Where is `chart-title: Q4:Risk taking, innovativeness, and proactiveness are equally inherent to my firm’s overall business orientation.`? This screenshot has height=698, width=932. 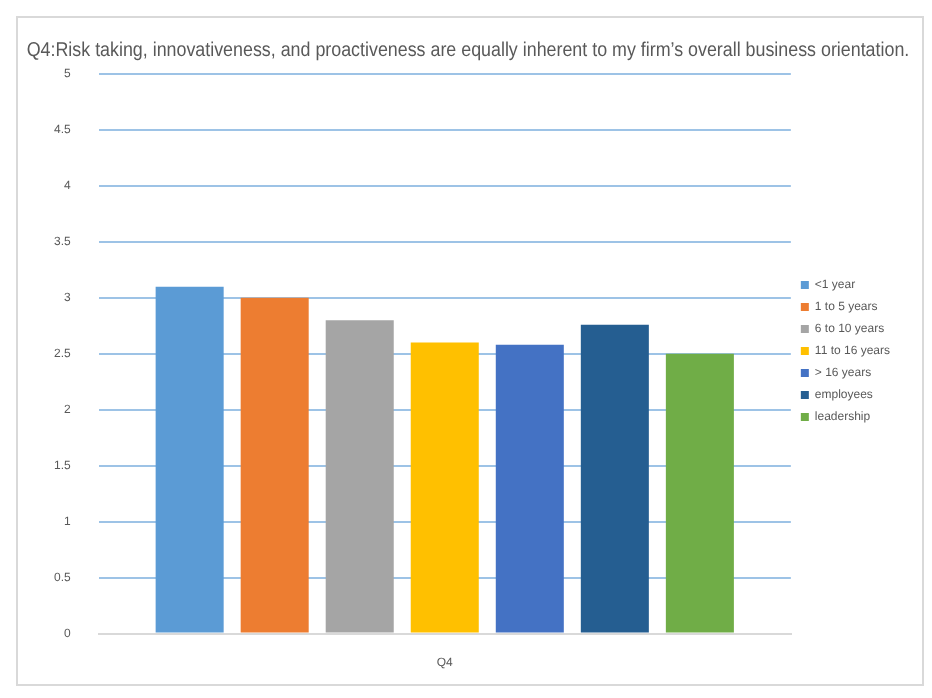
chart-title: Q4:Risk taking, innovativeness, and proactiveness are equally inherent to my firm’s overall business orientation. is located at coordinates (468, 50).